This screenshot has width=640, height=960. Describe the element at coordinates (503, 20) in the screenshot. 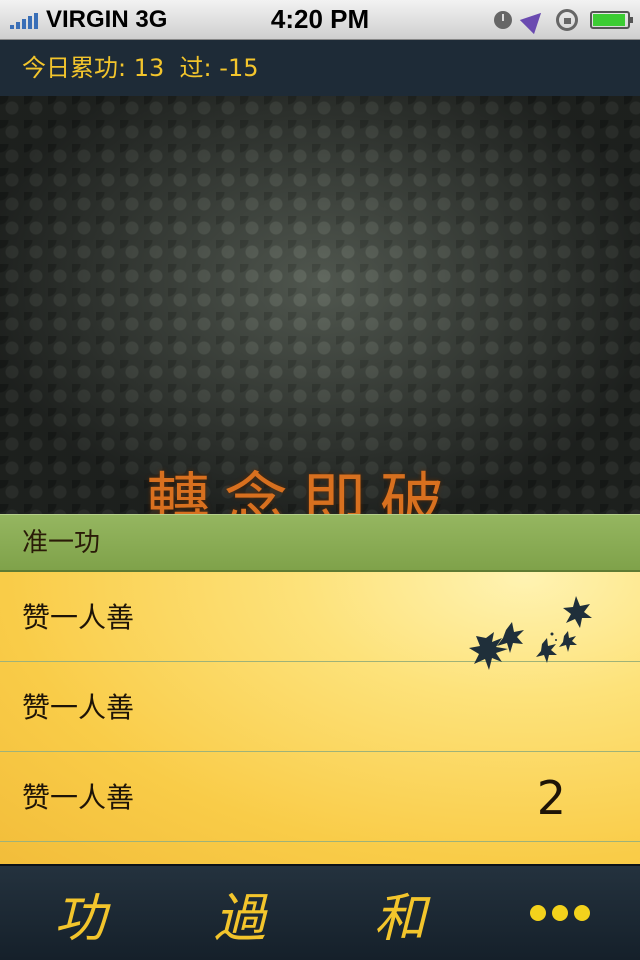

I see `clock-icon` at that location.